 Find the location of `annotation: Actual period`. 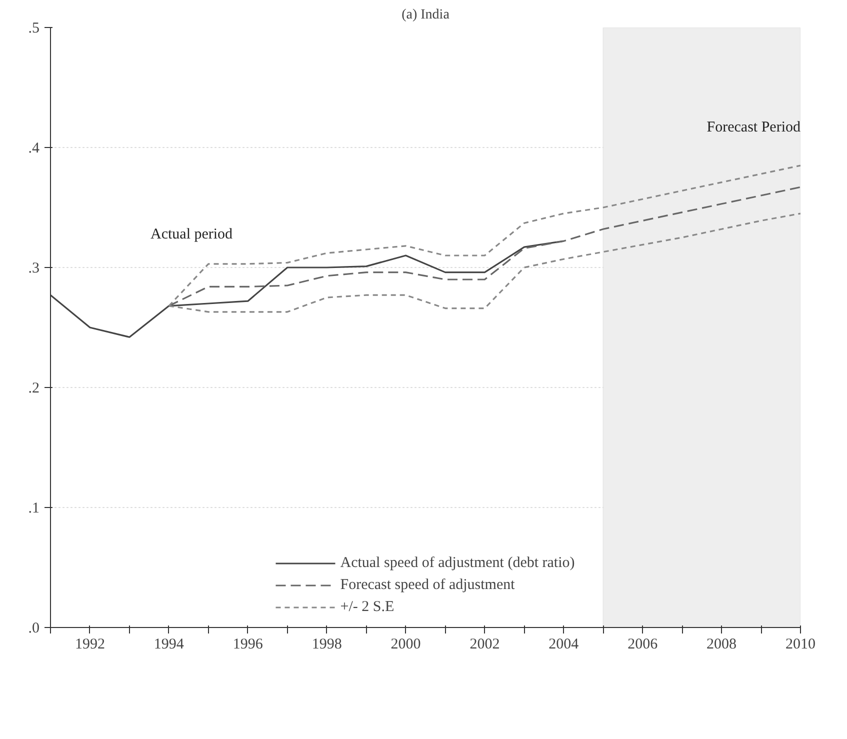

annotation: Actual period is located at coordinates (192, 234).